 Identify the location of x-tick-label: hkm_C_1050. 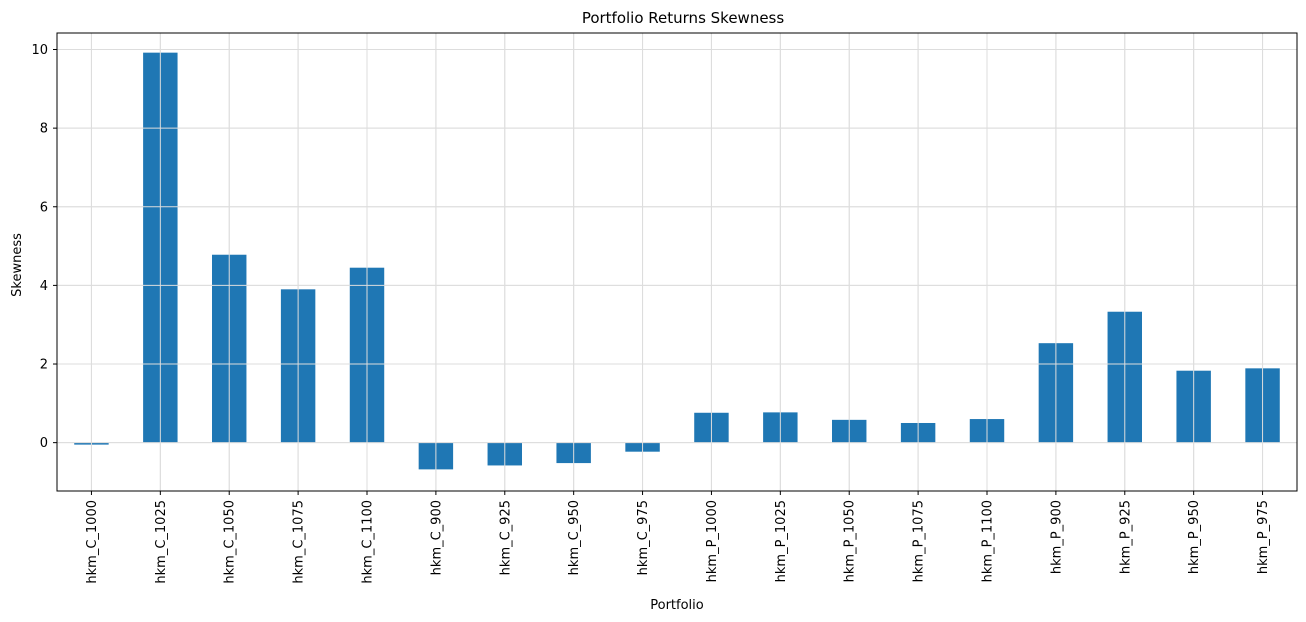
(230, 542).